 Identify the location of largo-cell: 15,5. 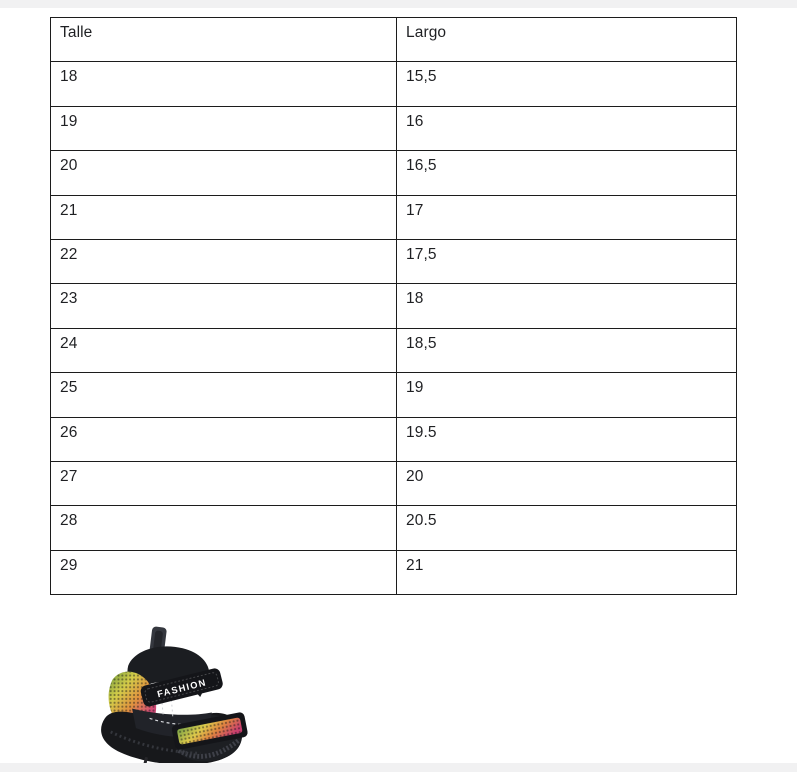
(566, 84).